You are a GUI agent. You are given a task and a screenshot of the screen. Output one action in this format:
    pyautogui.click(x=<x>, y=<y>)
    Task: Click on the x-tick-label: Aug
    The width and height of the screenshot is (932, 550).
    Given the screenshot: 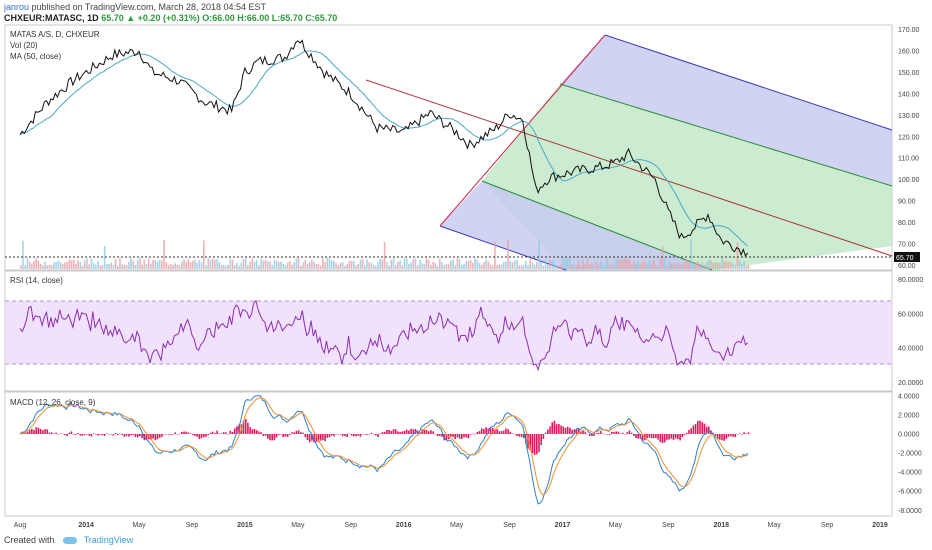 What is the action you would take?
    pyautogui.click(x=20, y=525)
    